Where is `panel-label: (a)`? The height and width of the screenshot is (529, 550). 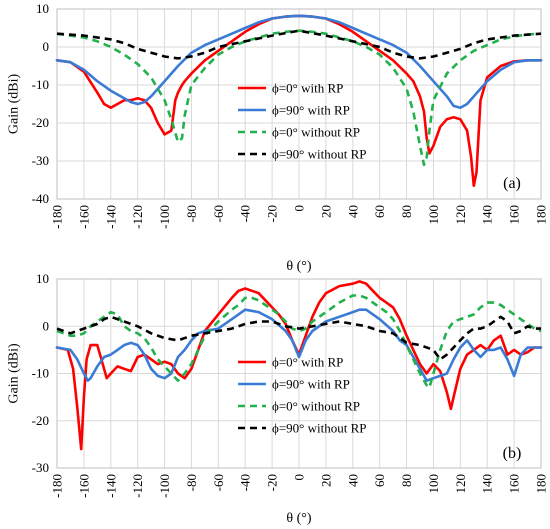
panel-label: (a) is located at coordinates (512, 183).